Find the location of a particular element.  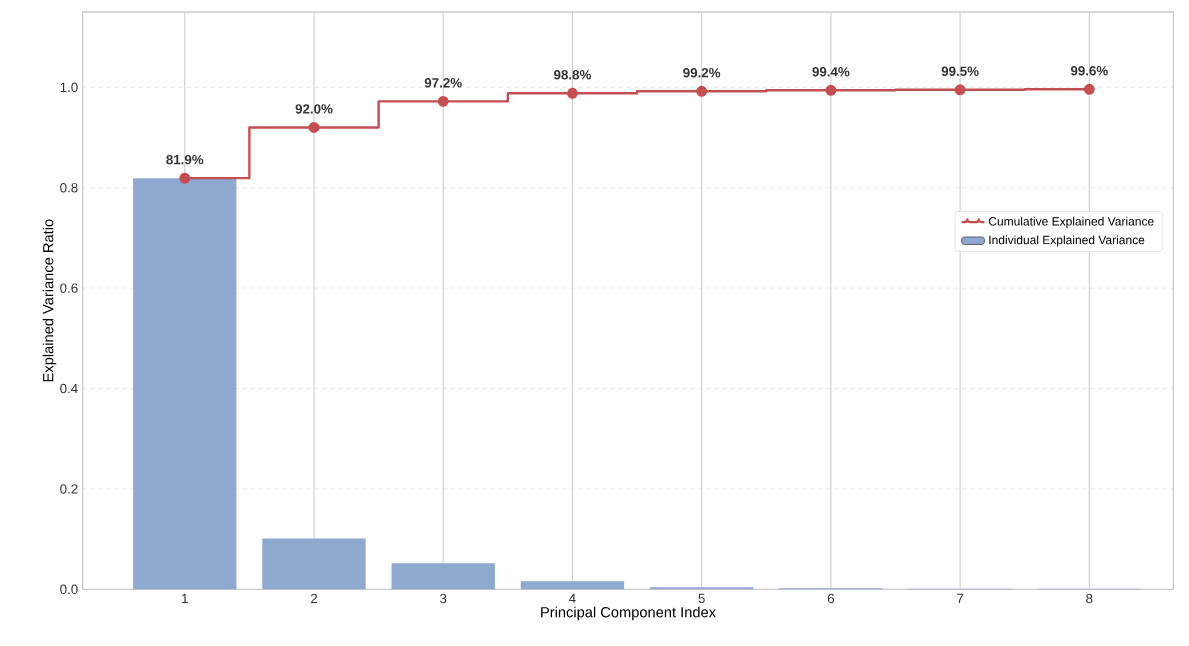

x-tick-label: 2 is located at coordinates (314, 598).